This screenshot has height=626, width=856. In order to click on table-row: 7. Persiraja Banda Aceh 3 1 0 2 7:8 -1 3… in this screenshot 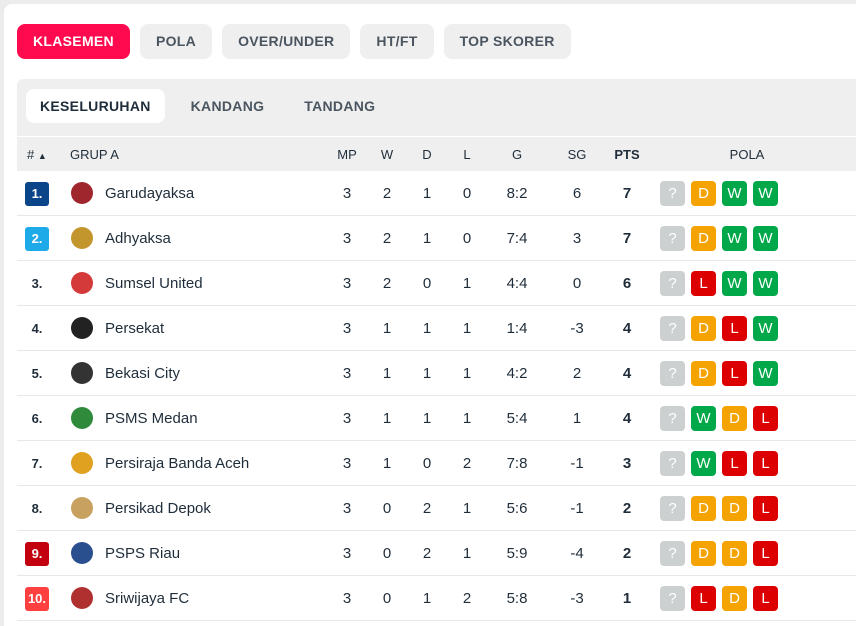, I will do `click(436, 463)`.